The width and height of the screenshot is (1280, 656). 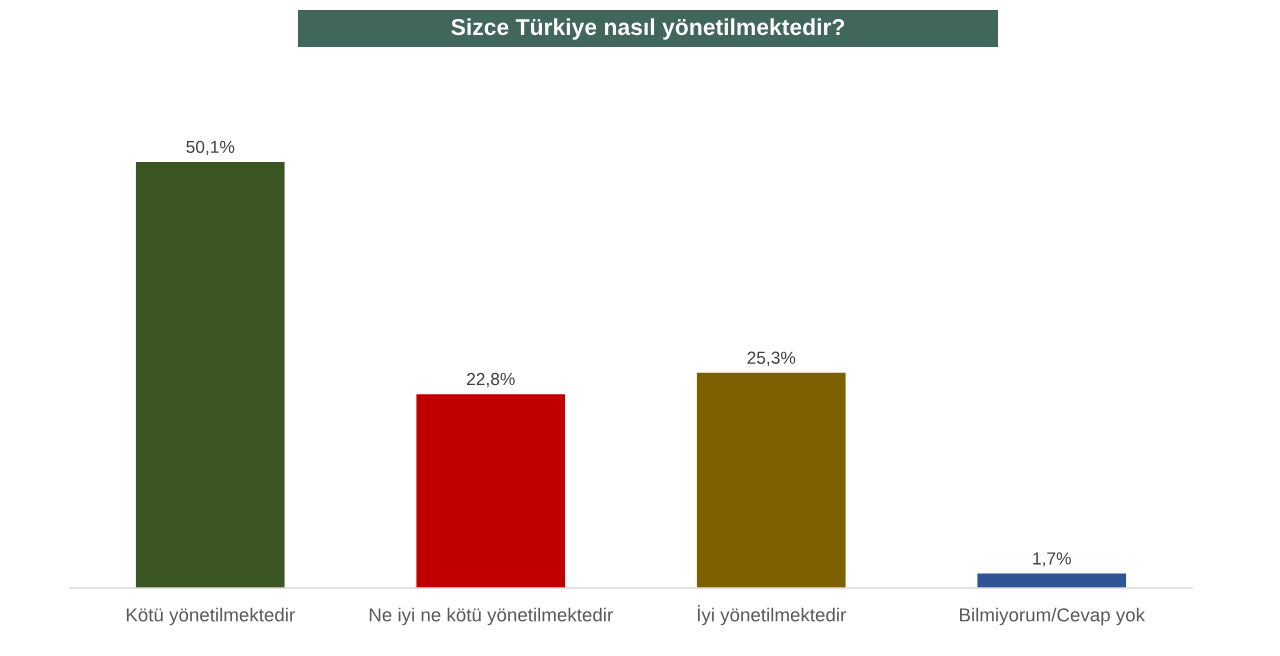 What do you see at coordinates (648, 29) in the screenshot?
I see `chart-title: Sizce Türkiye nasıl yönetilmektedir?` at bounding box center [648, 29].